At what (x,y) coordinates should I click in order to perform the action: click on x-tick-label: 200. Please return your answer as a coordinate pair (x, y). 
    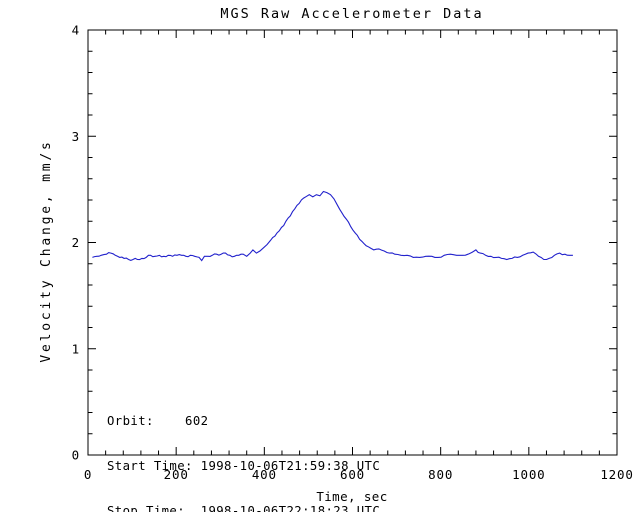
    Looking at the image, I should click on (176, 474).